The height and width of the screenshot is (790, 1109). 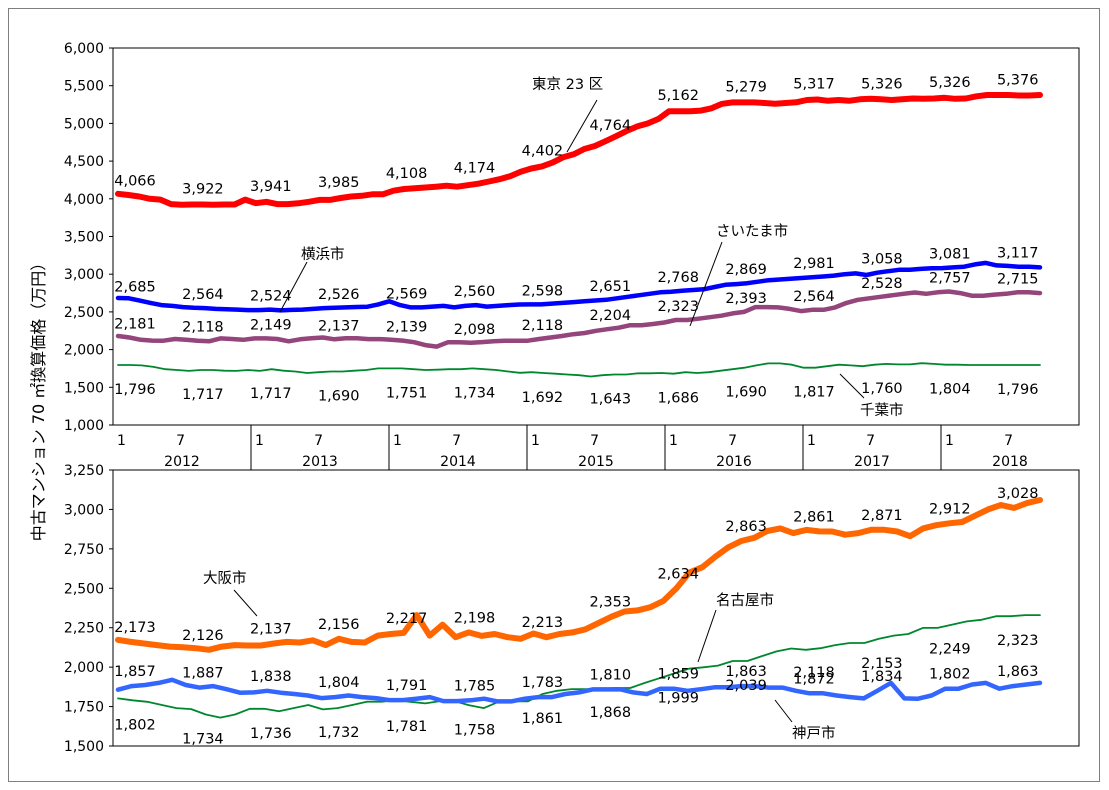 I want to click on upper-label-0-0: 4,066, so click(x=135, y=182).